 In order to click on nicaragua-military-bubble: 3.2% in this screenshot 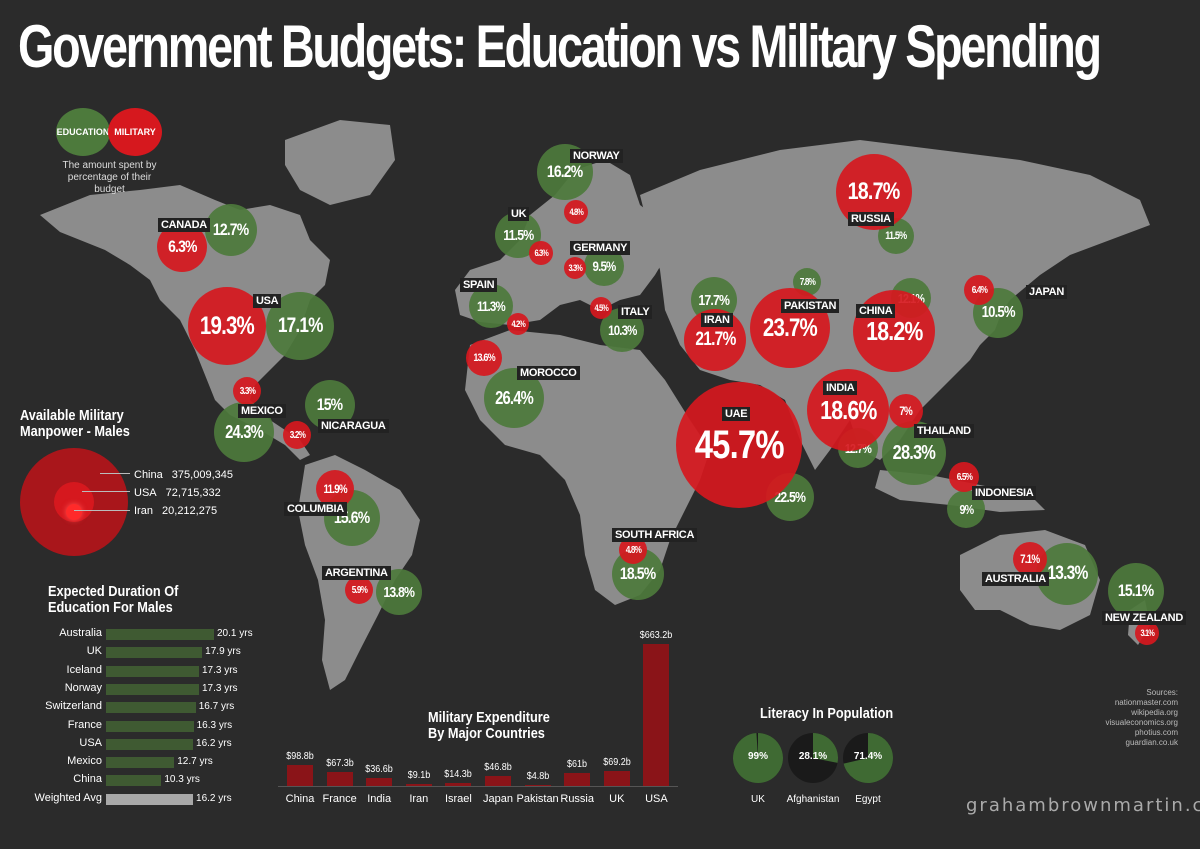, I will do `click(297, 435)`.